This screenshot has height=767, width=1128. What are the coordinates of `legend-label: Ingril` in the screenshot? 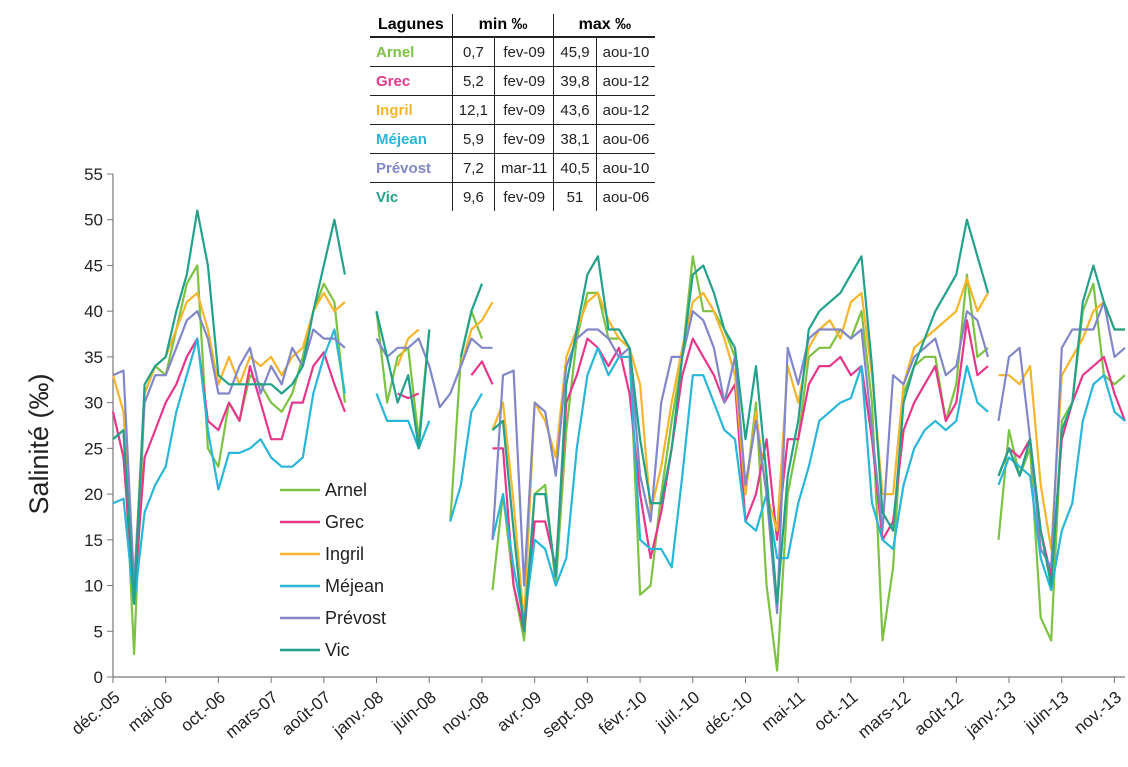 It's located at (344, 554).